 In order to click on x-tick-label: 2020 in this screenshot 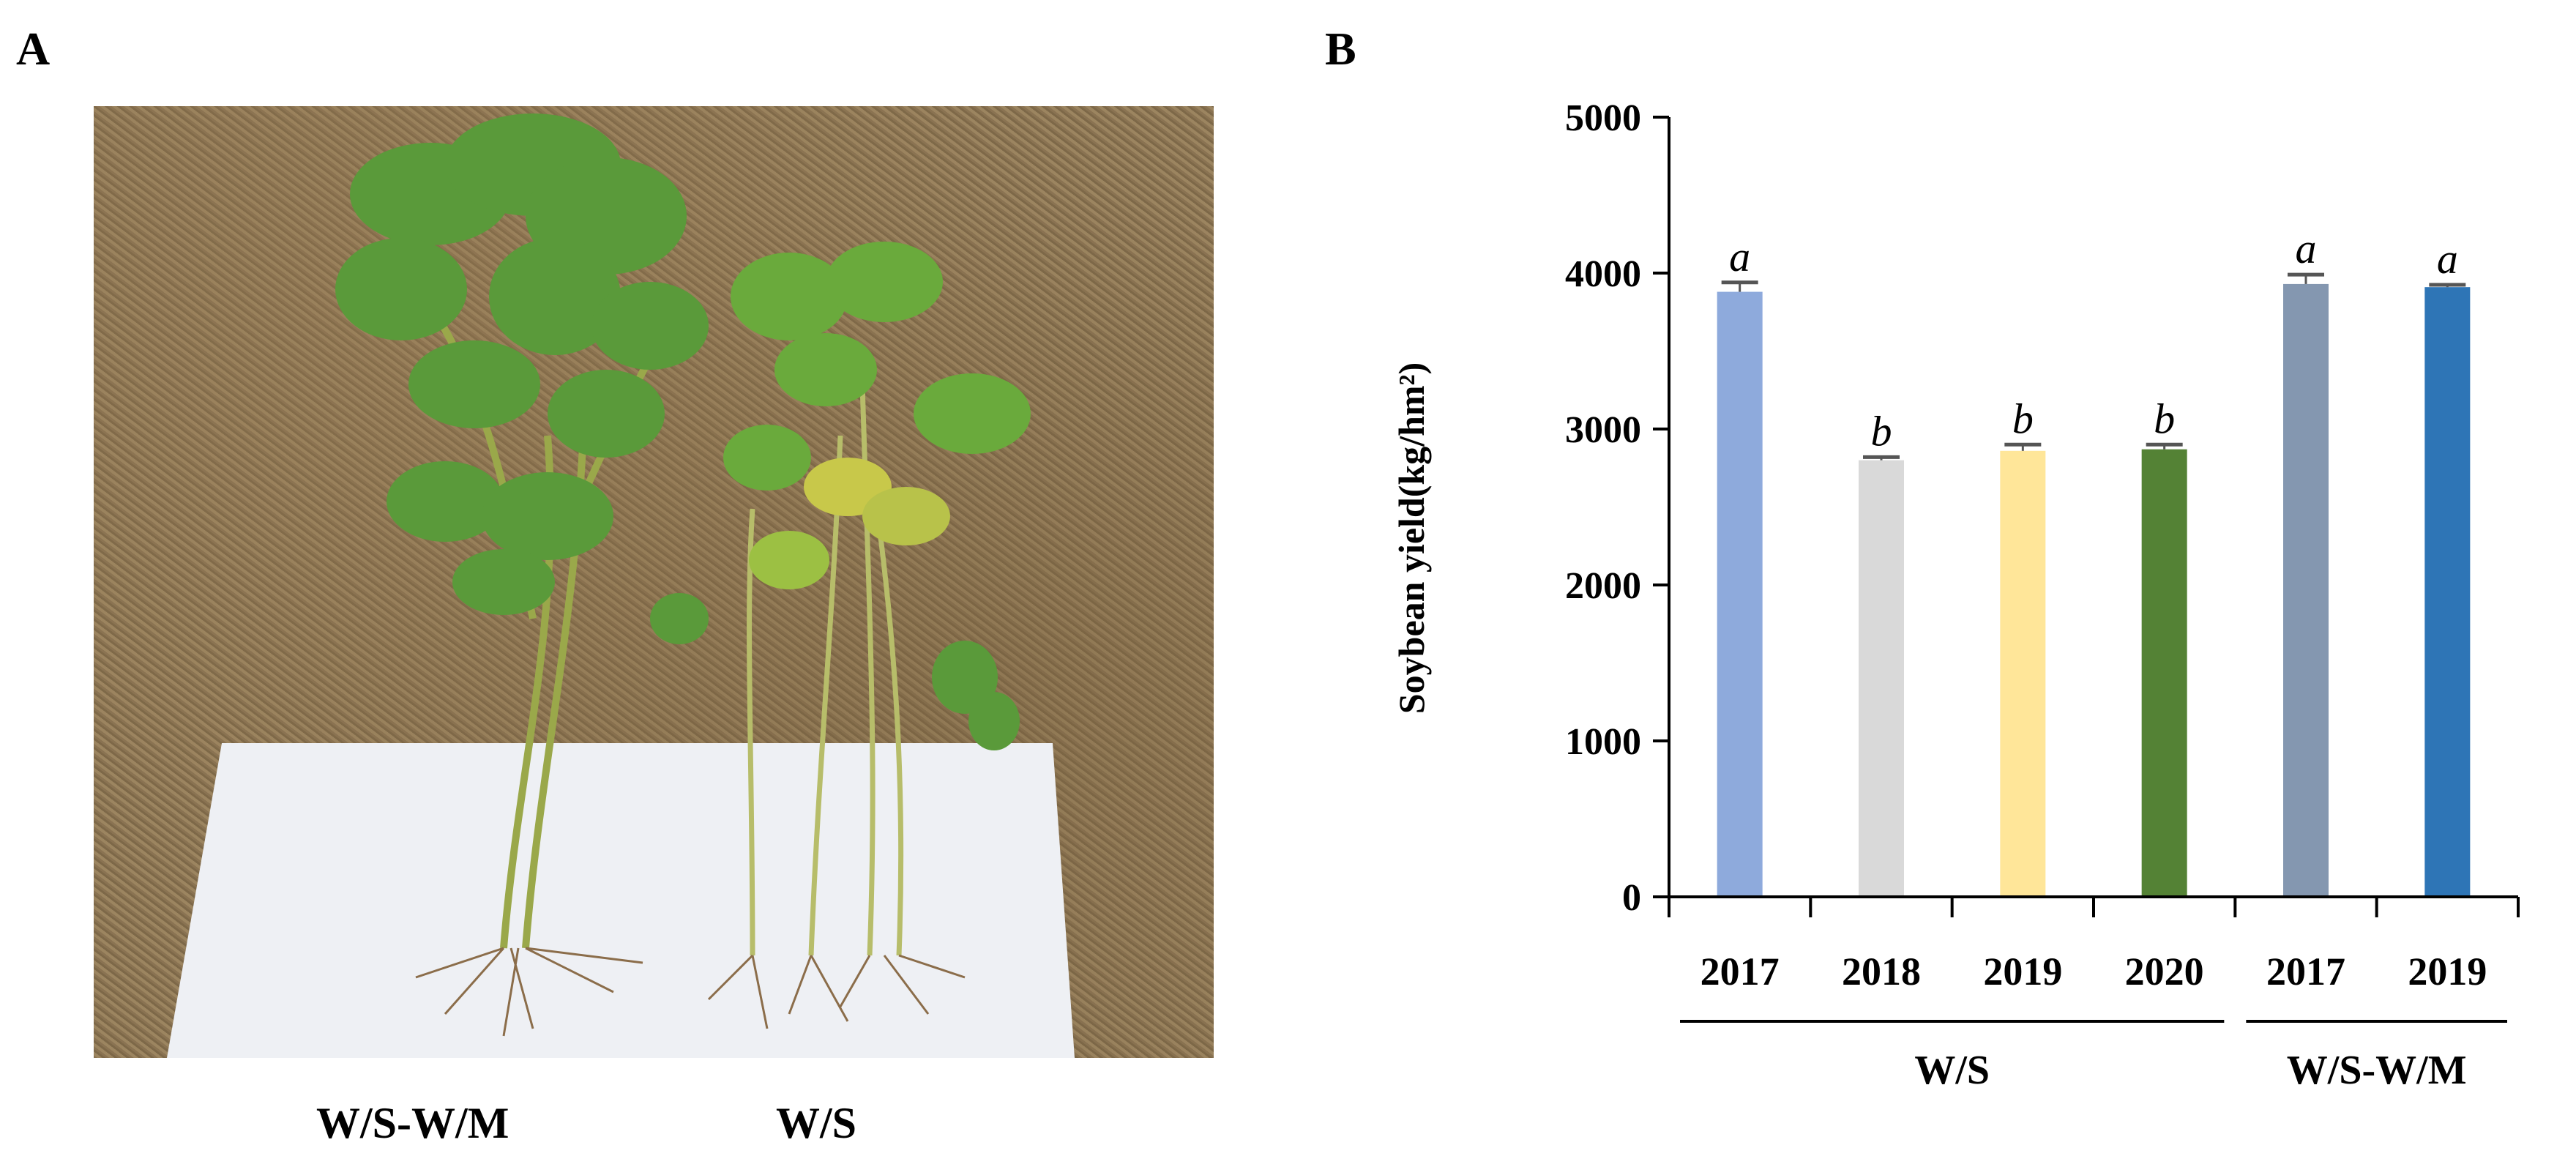, I will do `click(2164, 972)`.